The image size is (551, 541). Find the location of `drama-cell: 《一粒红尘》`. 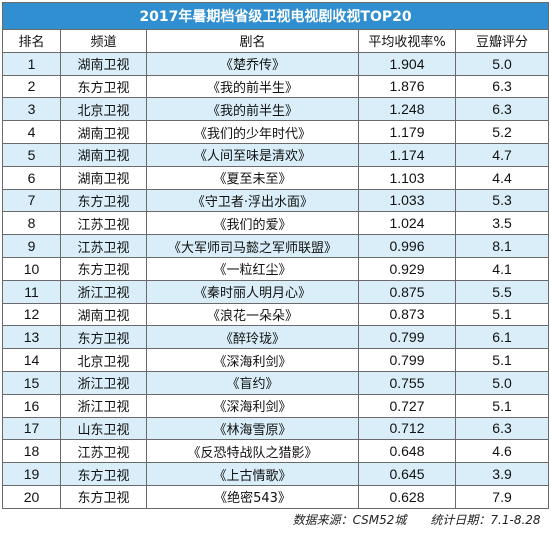

drama-cell: 《一粒红尘》 is located at coordinates (252, 268).